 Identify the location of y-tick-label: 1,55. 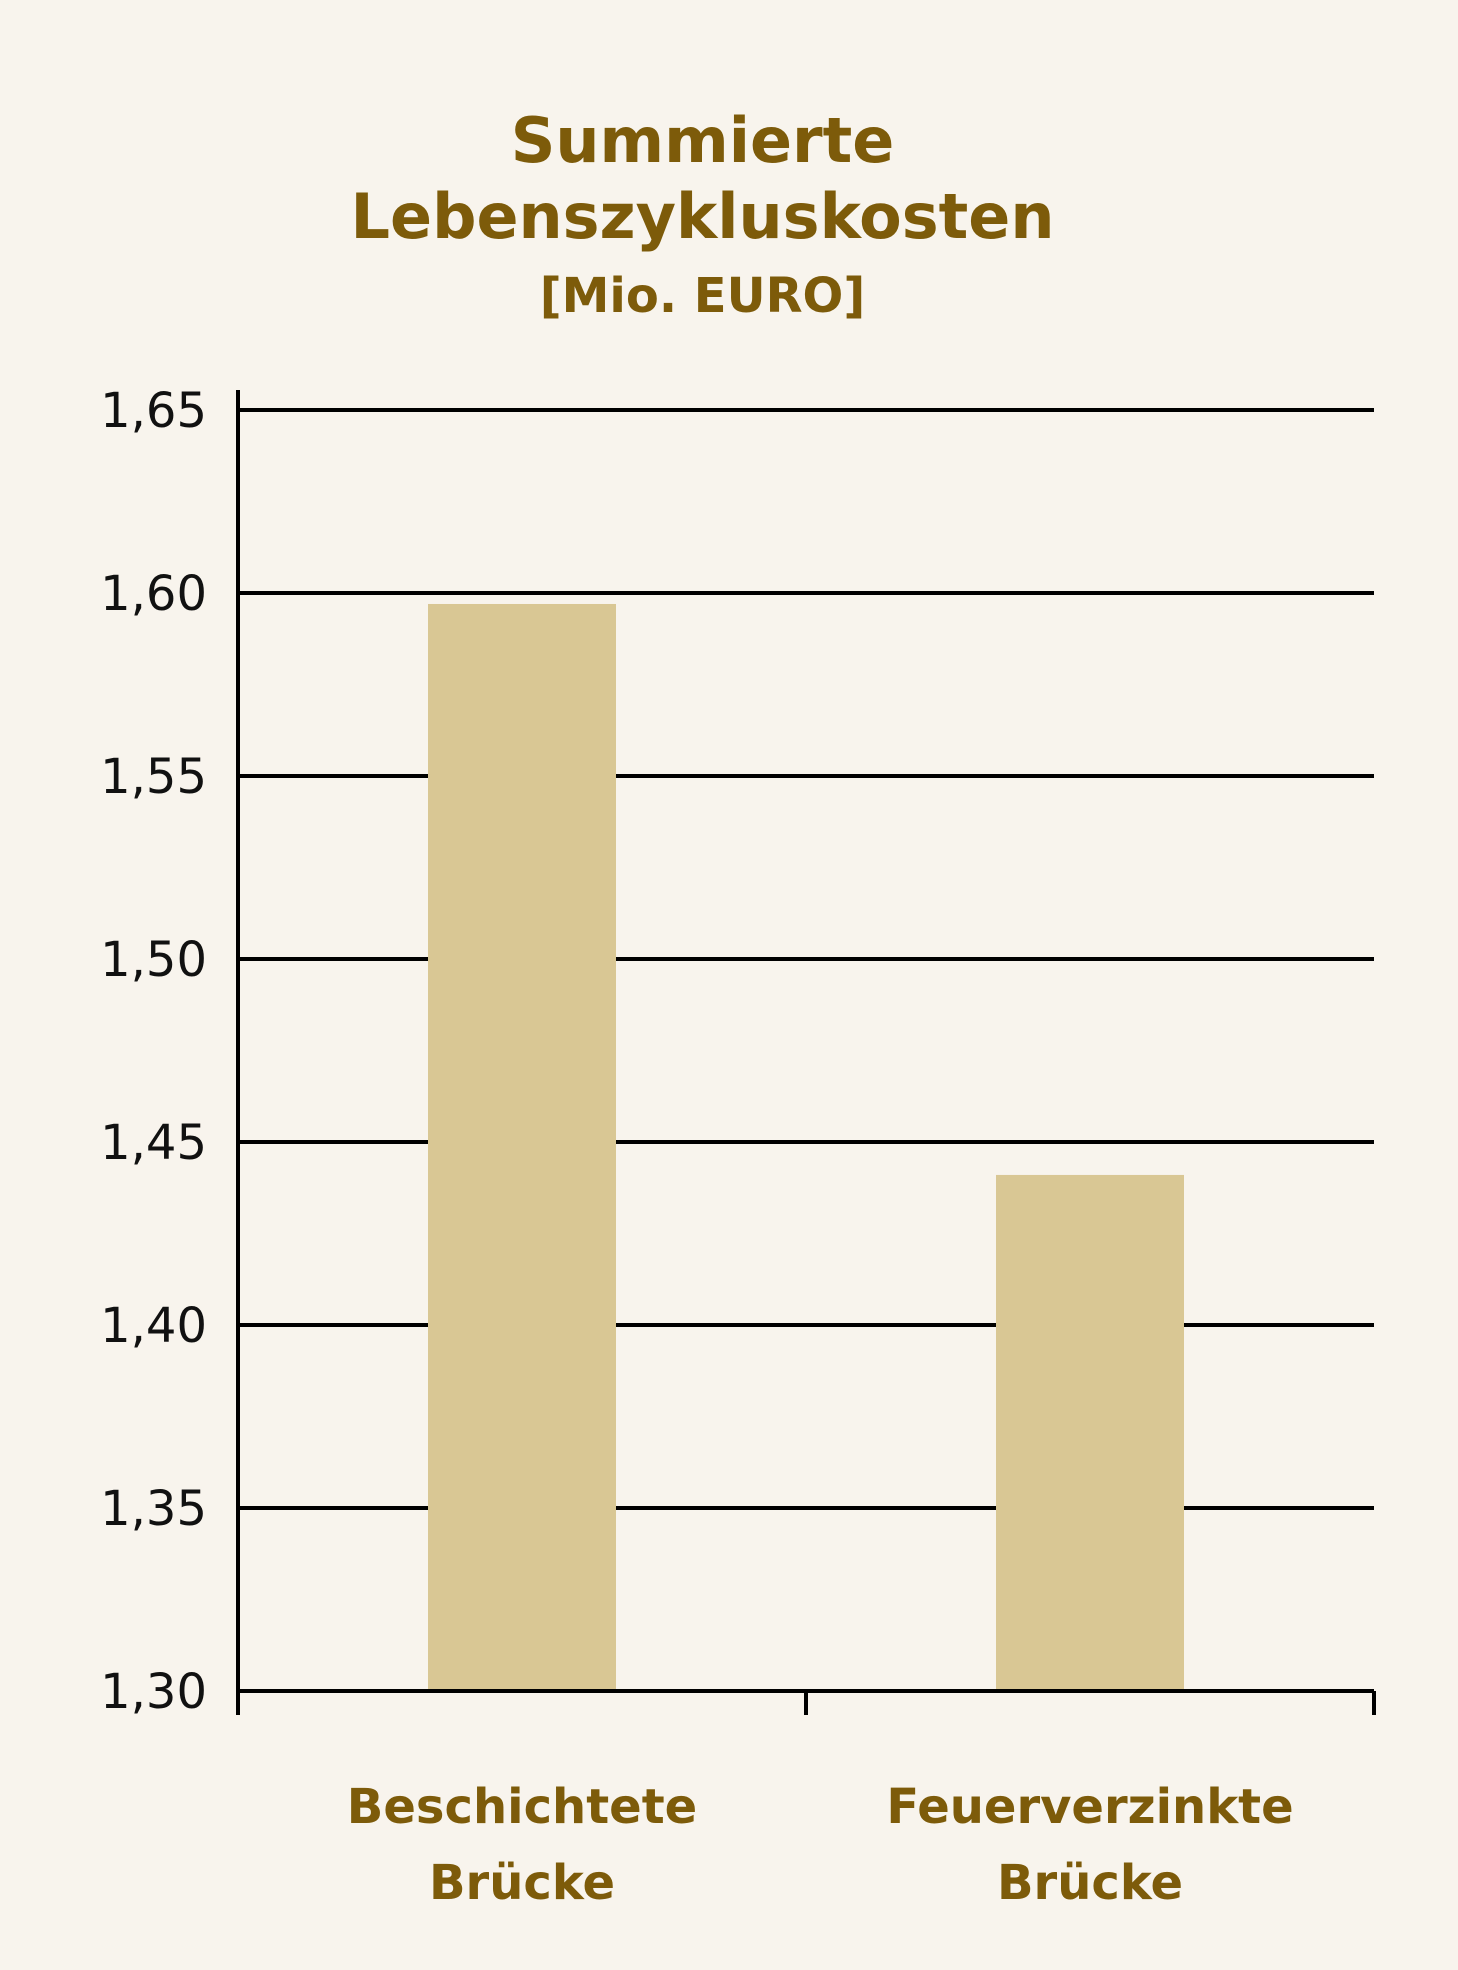
(153, 777).